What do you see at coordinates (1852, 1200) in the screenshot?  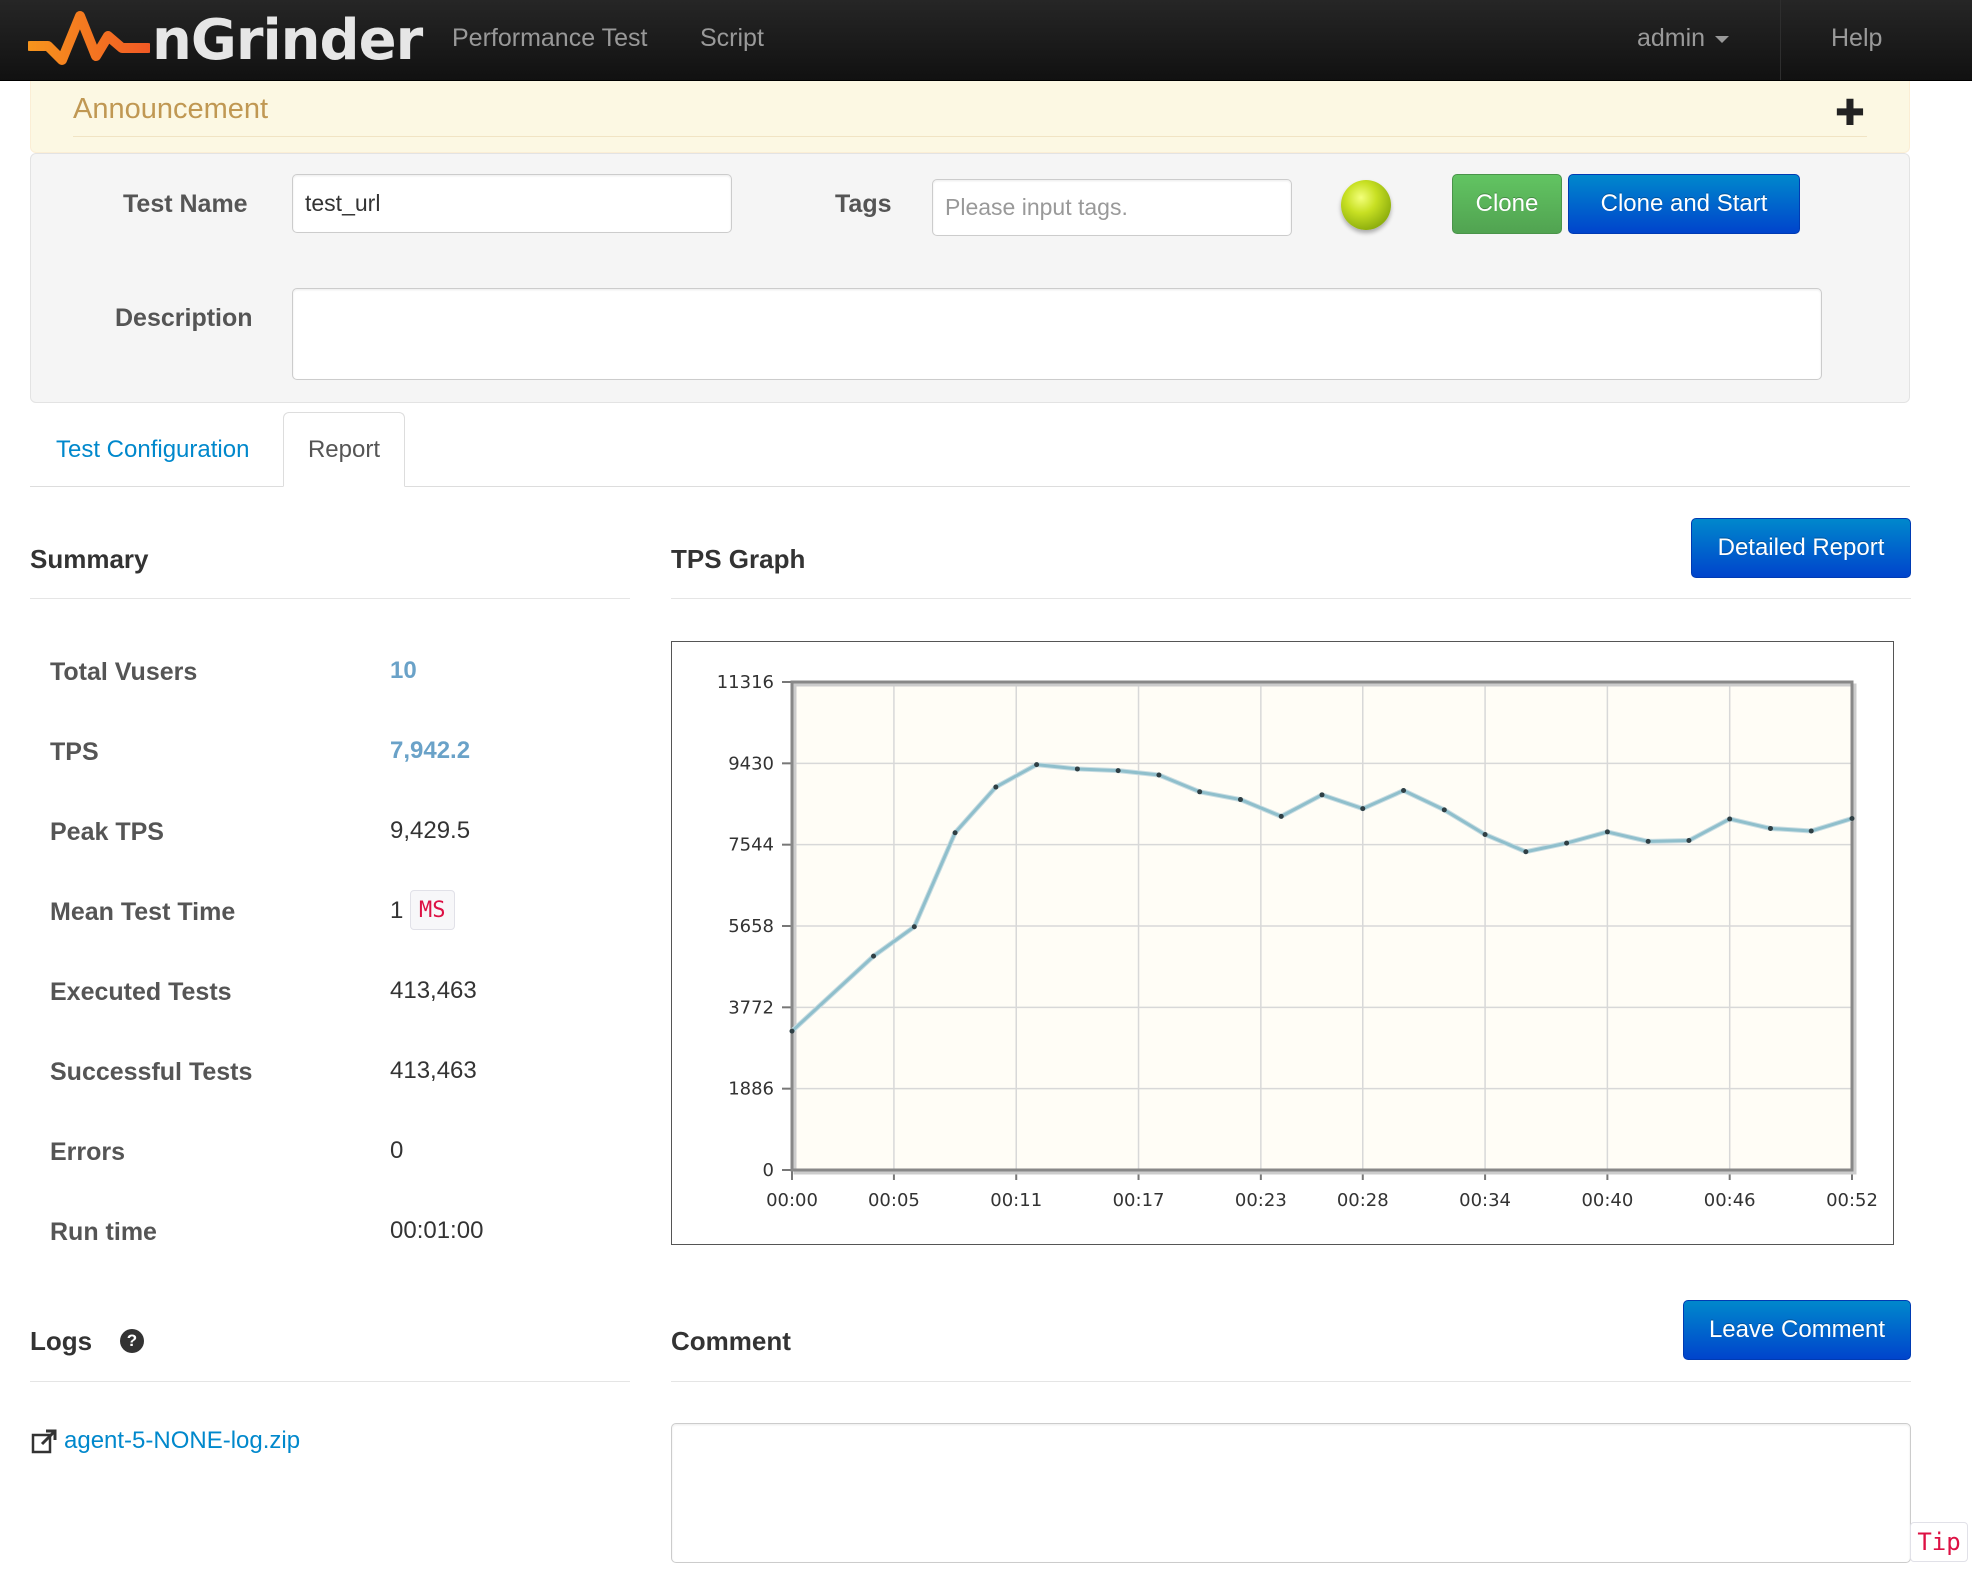 I see `chart-x-tick-label: 00:52` at bounding box center [1852, 1200].